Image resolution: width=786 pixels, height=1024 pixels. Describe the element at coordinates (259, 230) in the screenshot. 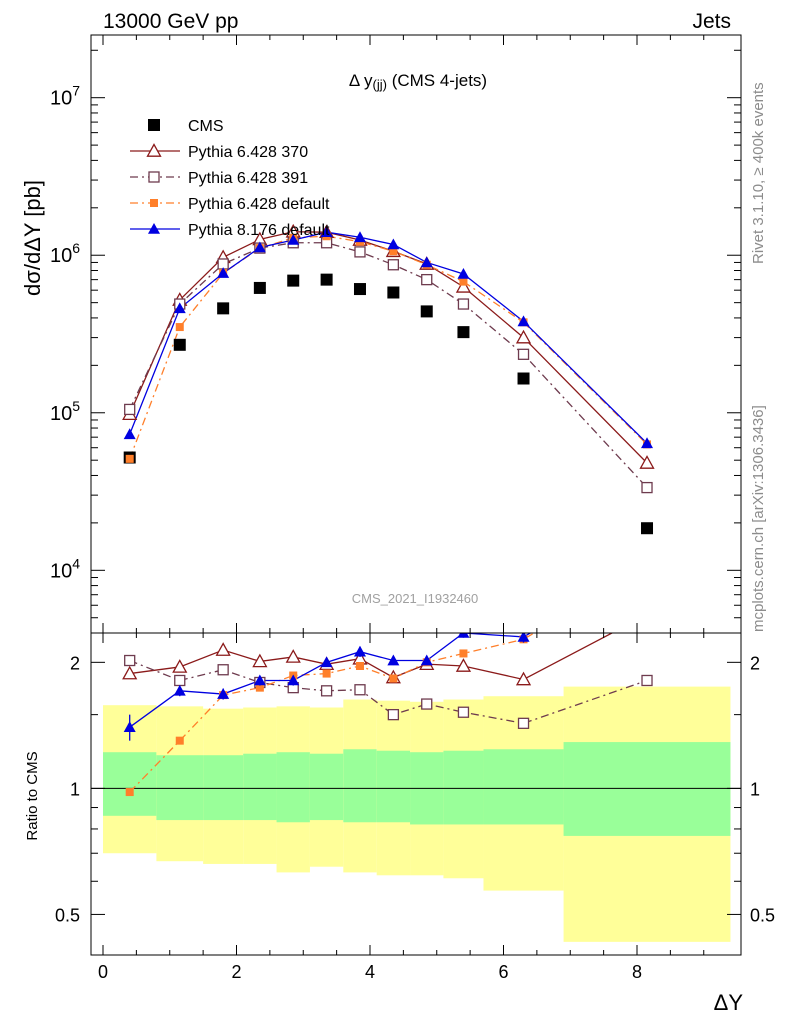

I see `legend-label-p8: Pythia 8.176 default` at that location.